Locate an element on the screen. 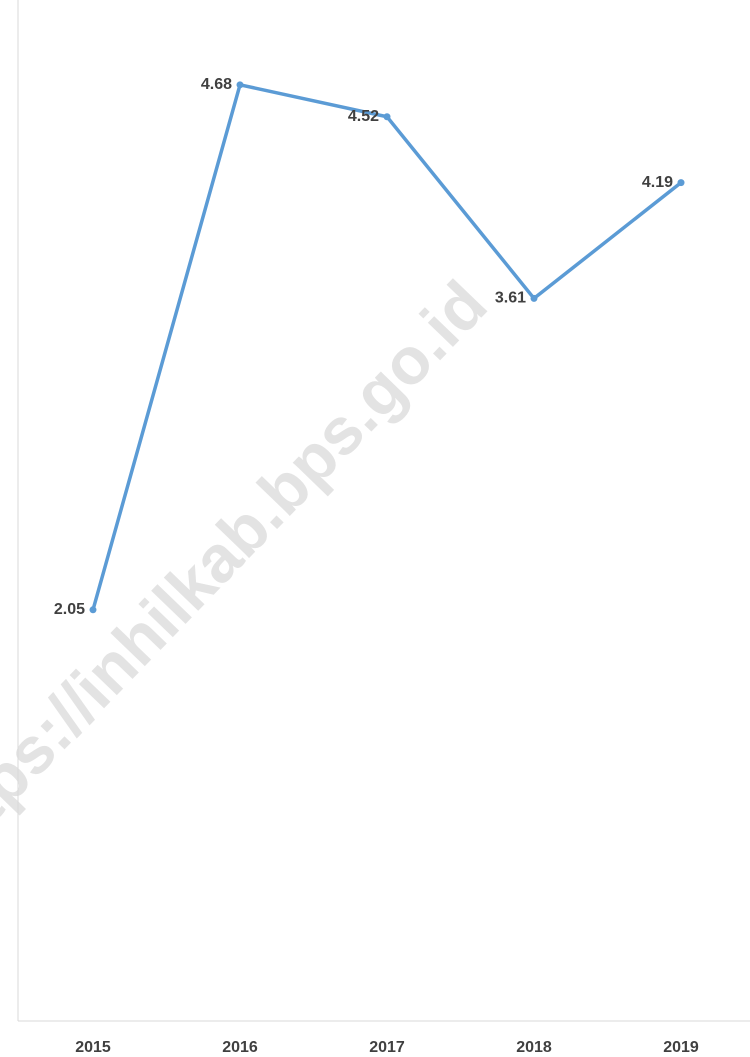 This screenshot has width=750, height=1057. data-label: 4.68 is located at coordinates (216, 84).